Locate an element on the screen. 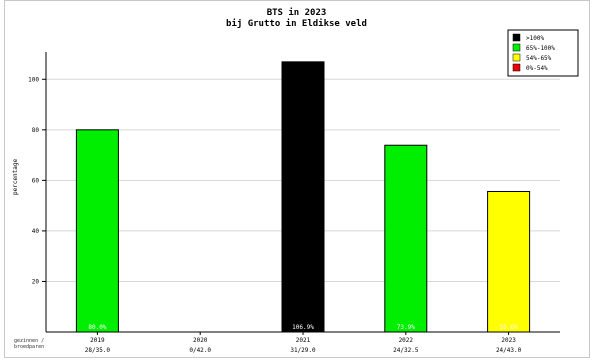 The width and height of the screenshot is (593, 361). x-tick-label: 2019 is located at coordinates (97, 340).